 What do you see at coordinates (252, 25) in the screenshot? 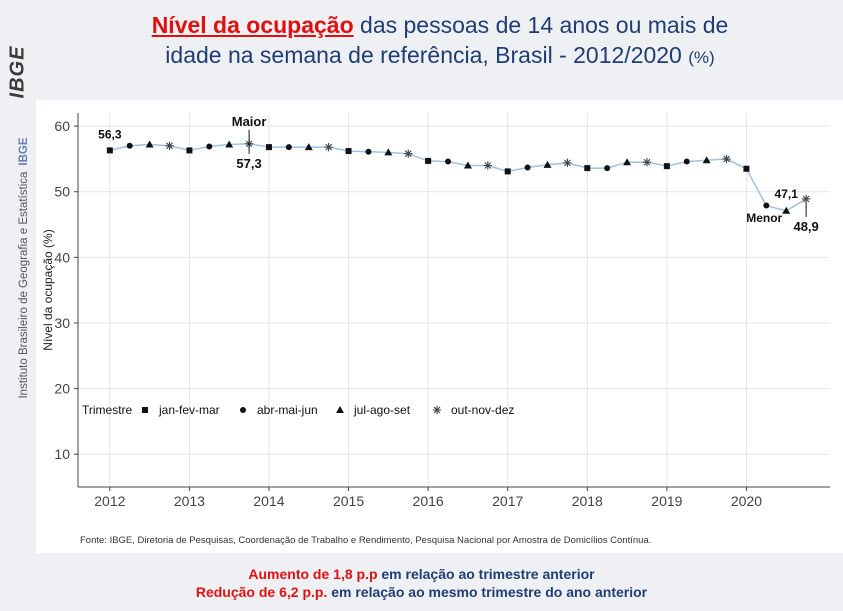
I see `title-highlight: Nível da ocupação` at bounding box center [252, 25].